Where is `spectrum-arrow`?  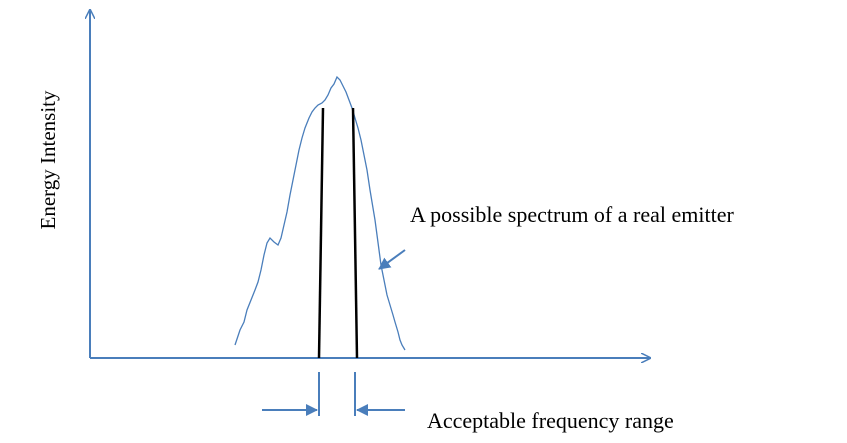 spectrum-arrow is located at coordinates (392, 259).